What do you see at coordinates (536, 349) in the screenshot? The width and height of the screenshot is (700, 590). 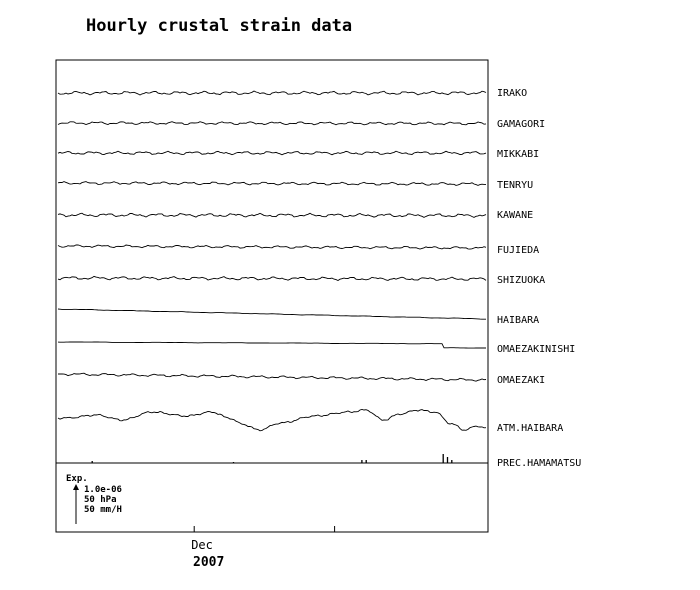 I see `station-label: OMAEZAKINISHI` at bounding box center [536, 349].